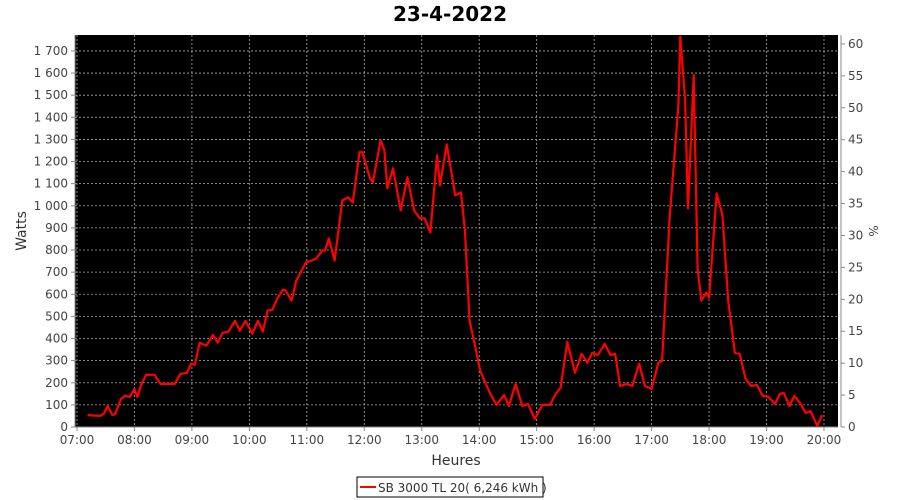 This screenshot has height=500, width=900. Describe the element at coordinates (651, 440) in the screenshot. I see `x-tick-label: 17:00` at that location.